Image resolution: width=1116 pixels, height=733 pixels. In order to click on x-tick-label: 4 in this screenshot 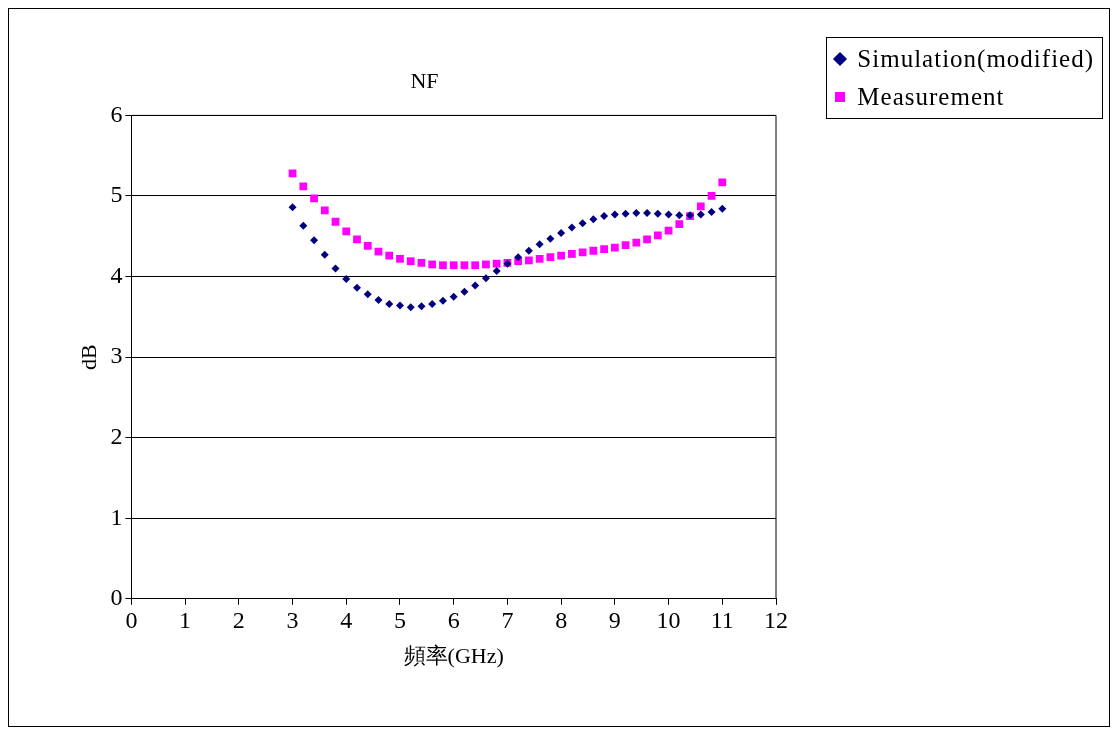, I will do `click(346, 620)`.